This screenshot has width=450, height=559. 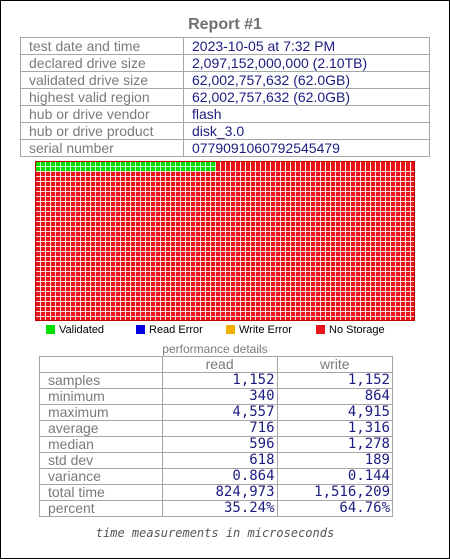 I want to click on legend-label: No Storage, so click(x=357, y=330).